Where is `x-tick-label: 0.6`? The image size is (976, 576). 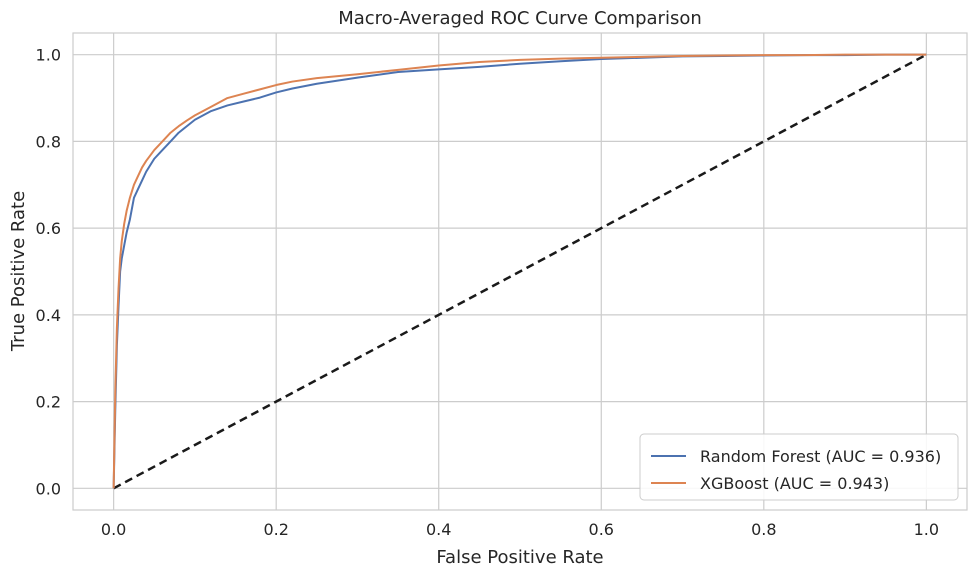
x-tick-label: 0.6 is located at coordinates (601, 529).